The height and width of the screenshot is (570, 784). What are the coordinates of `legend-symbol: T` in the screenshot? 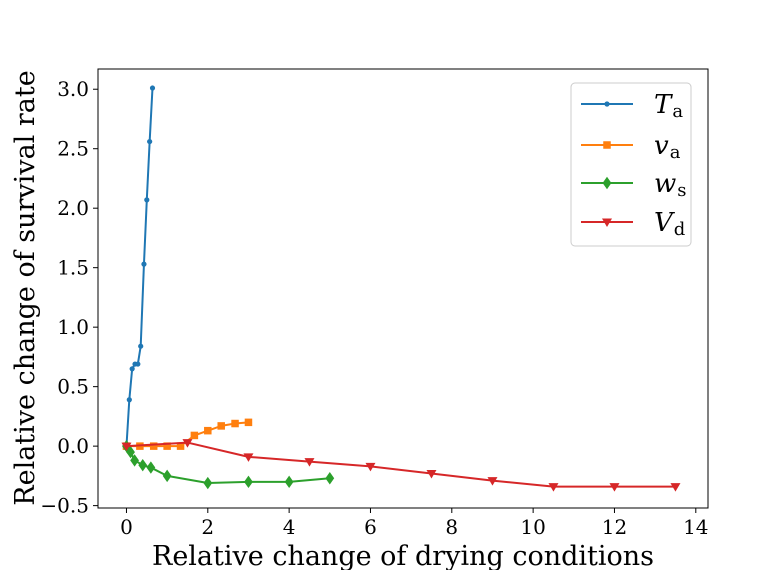 It's located at (663, 105).